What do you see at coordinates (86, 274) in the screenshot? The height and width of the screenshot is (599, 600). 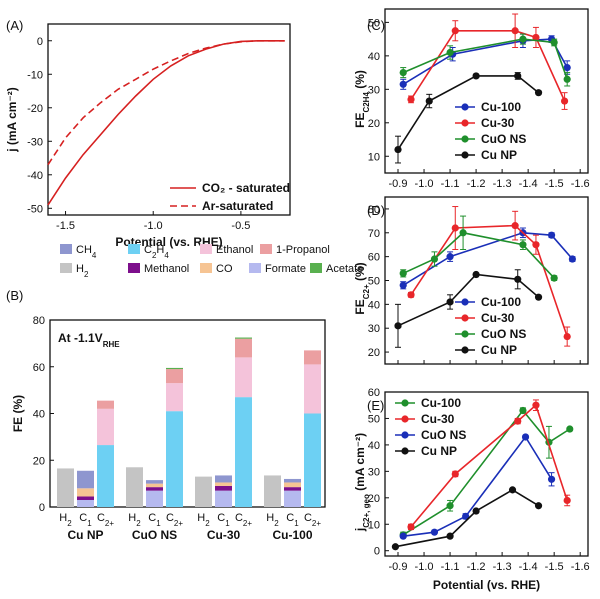 I see `panel-b-legend-sub-4: 2` at bounding box center [86, 274].